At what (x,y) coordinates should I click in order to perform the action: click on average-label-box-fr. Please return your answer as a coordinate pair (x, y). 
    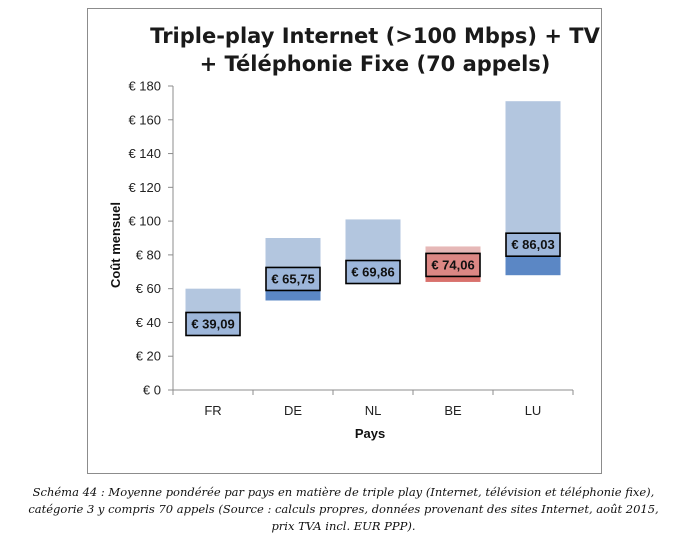
    Looking at the image, I should click on (213, 324).